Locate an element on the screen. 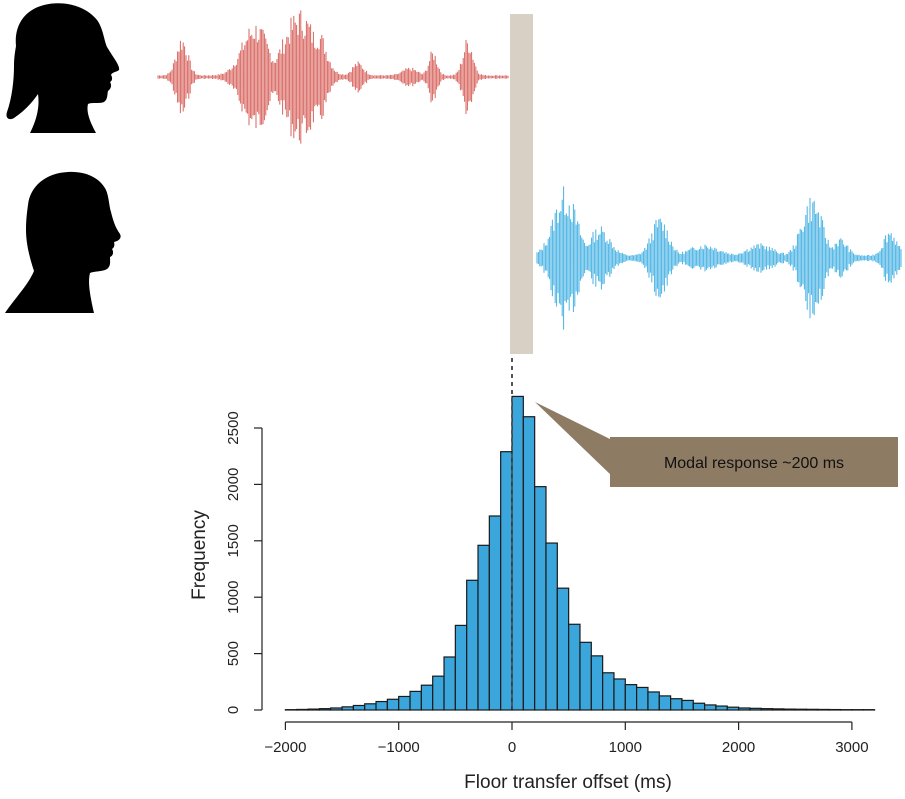 The width and height of the screenshot is (905, 799). y-tick-label: 2500 is located at coordinates (233, 427).